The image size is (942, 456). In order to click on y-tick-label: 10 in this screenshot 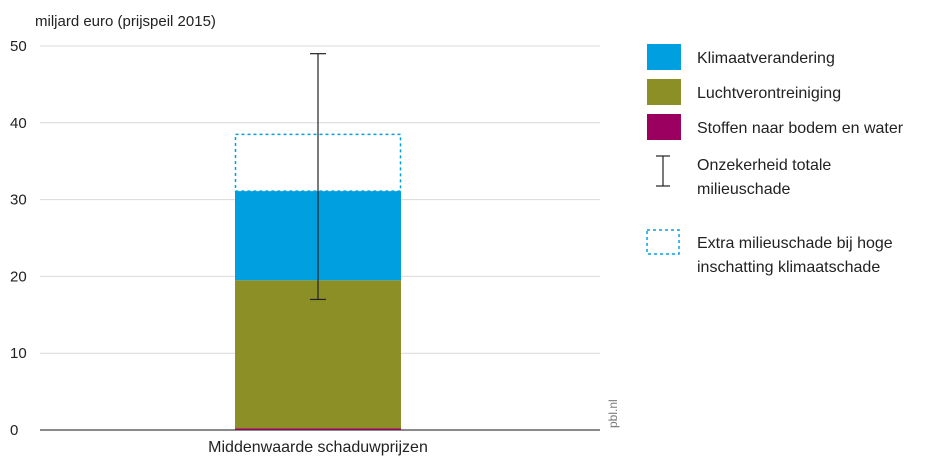, I will do `click(18, 353)`.